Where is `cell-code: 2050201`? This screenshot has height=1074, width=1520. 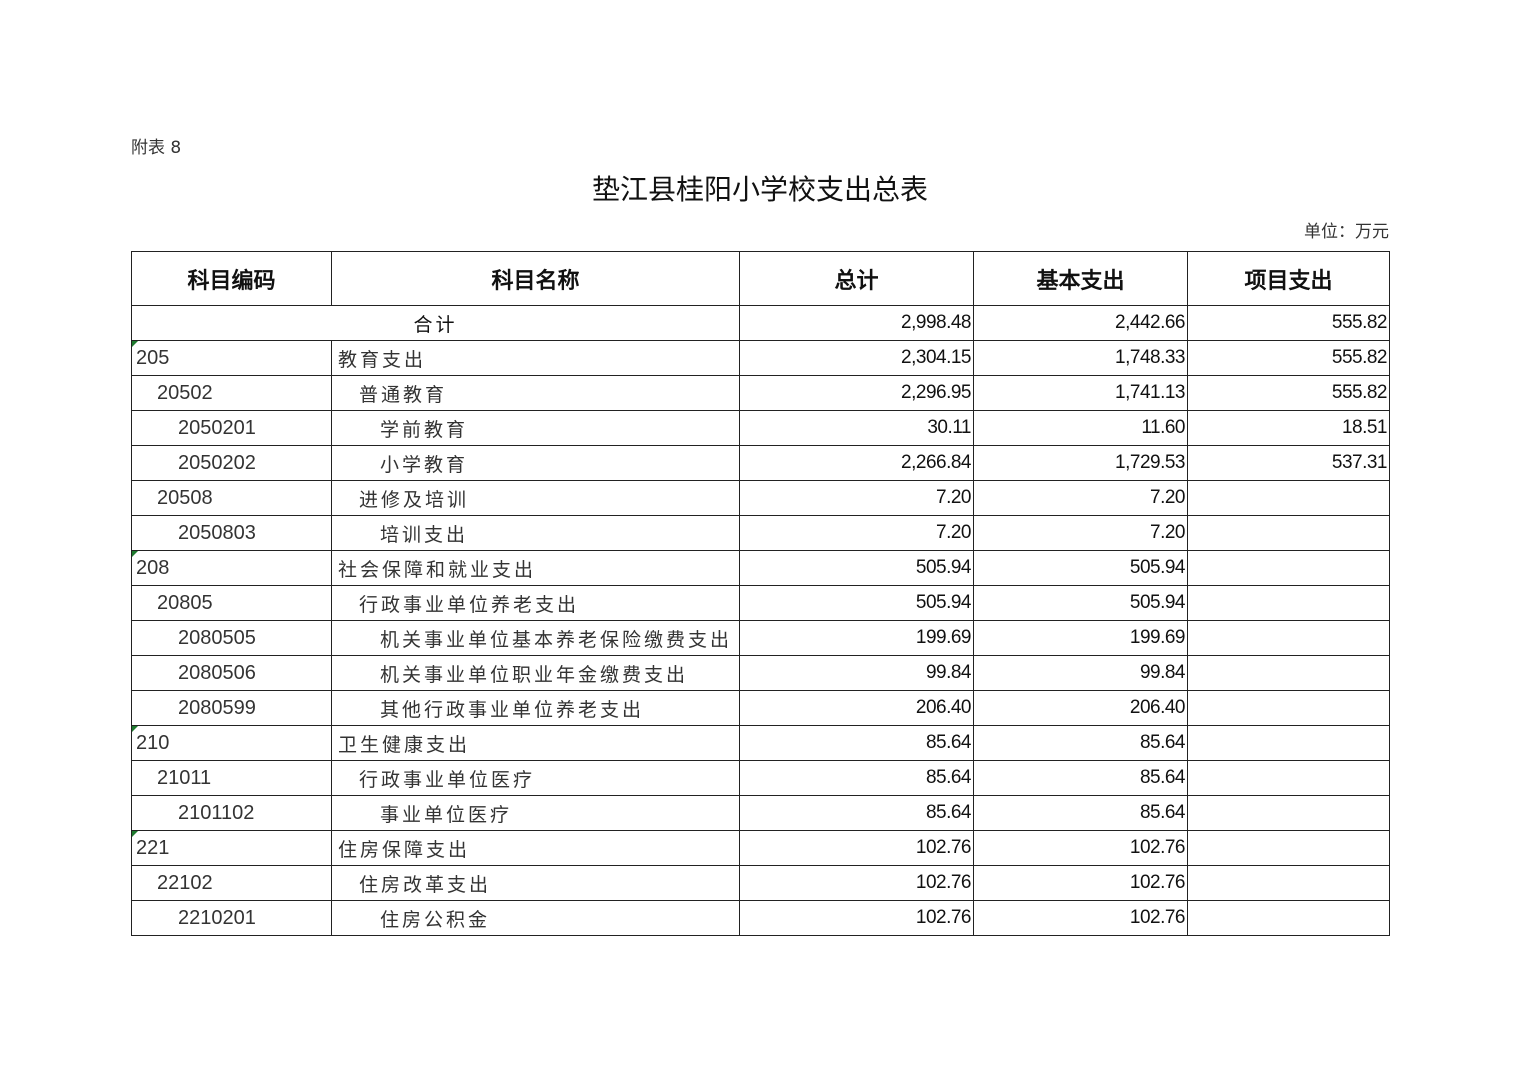
cell-code: 2050201 is located at coordinates (231, 428).